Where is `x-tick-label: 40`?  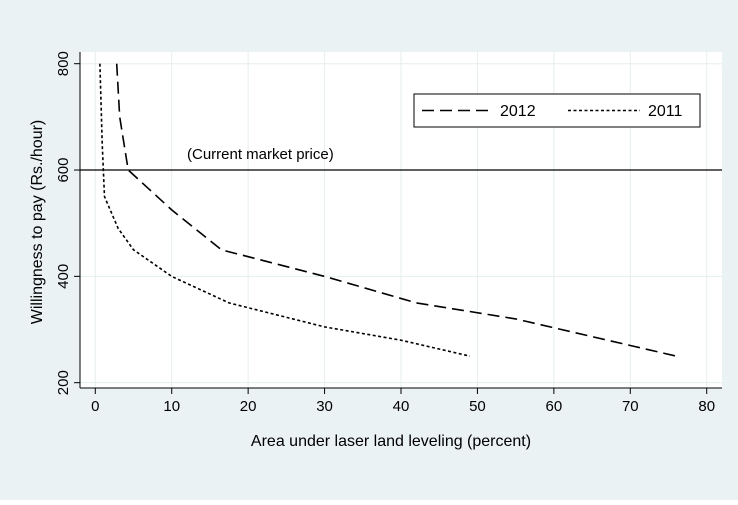 x-tick-label: 40 is located at coordinates (401, 406).